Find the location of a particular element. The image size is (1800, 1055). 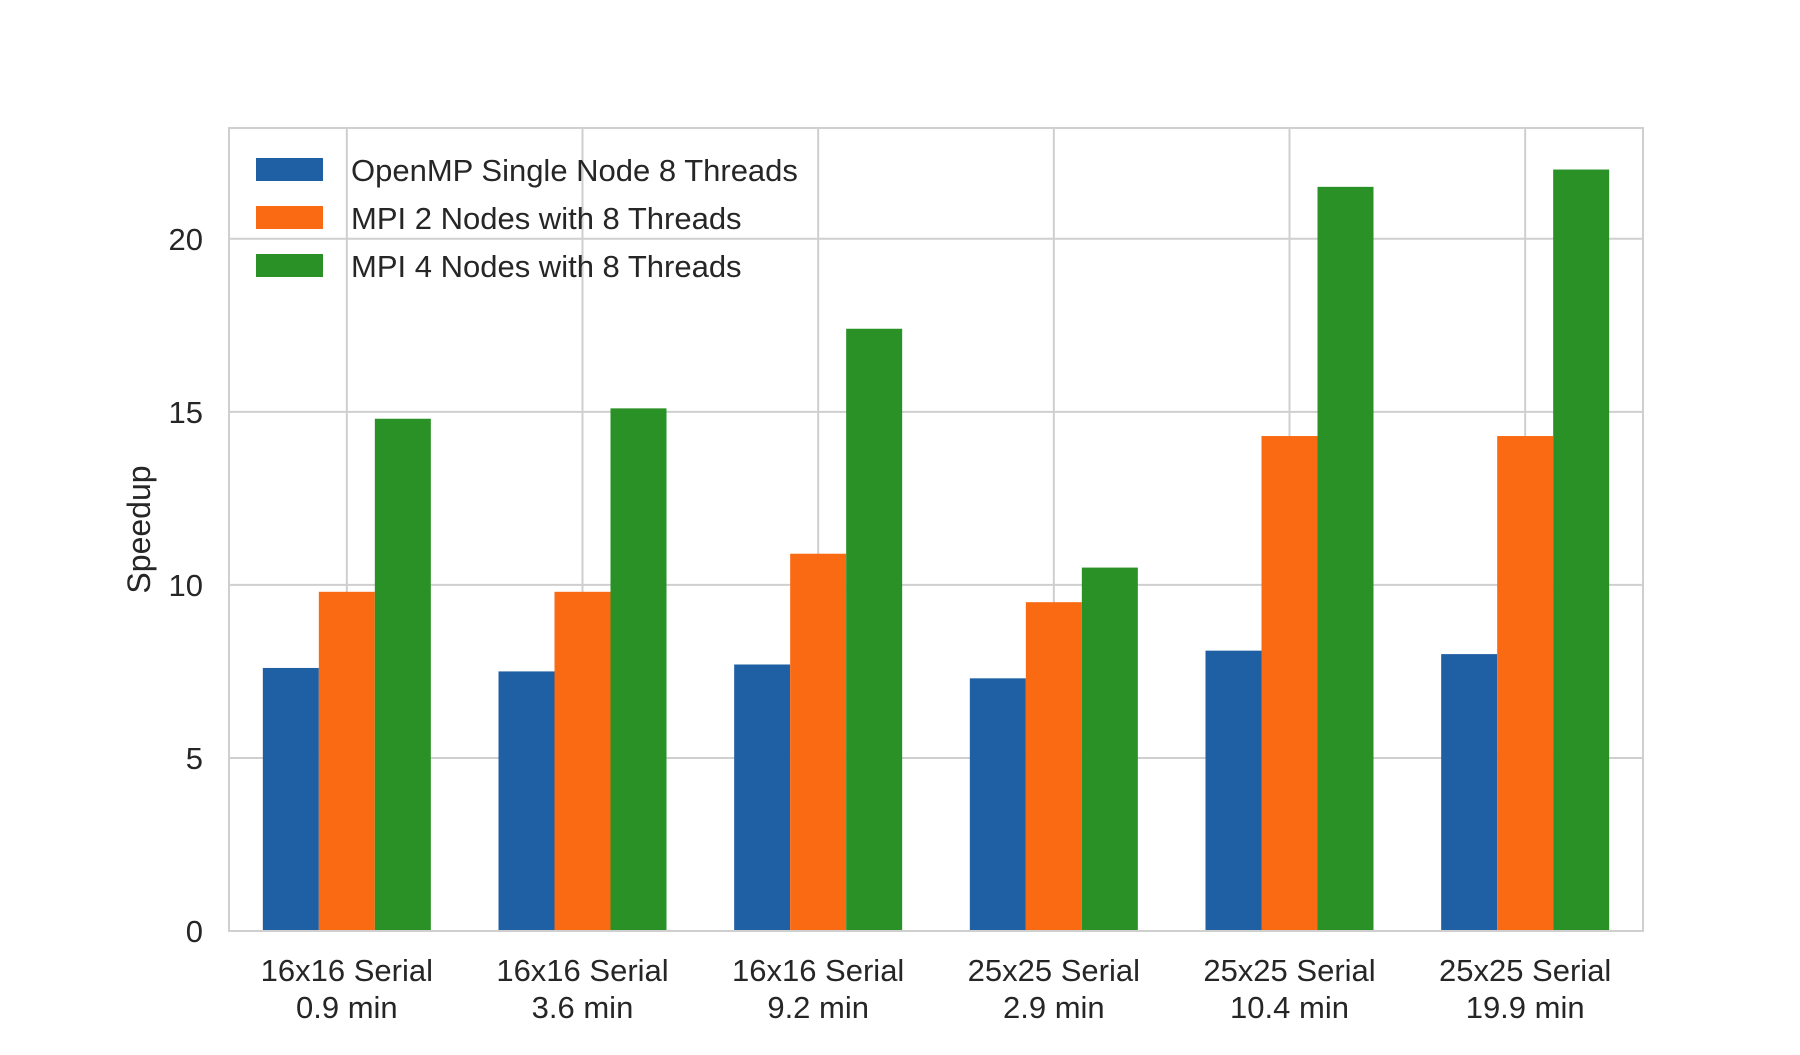

y-tick-label: 5 is located at coordinates (194, 758).